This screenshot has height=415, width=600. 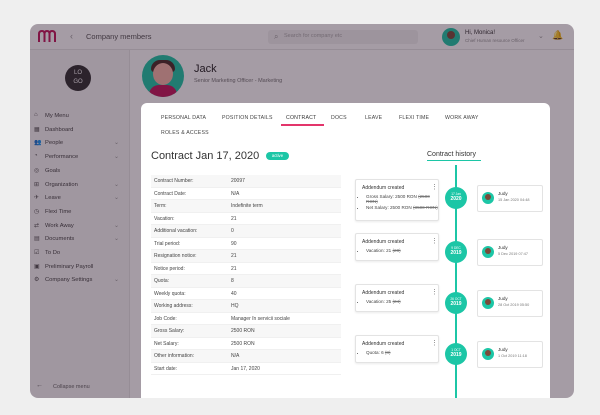 I want to click on arrow-left-icon: ←, so click(x=39, y=385).